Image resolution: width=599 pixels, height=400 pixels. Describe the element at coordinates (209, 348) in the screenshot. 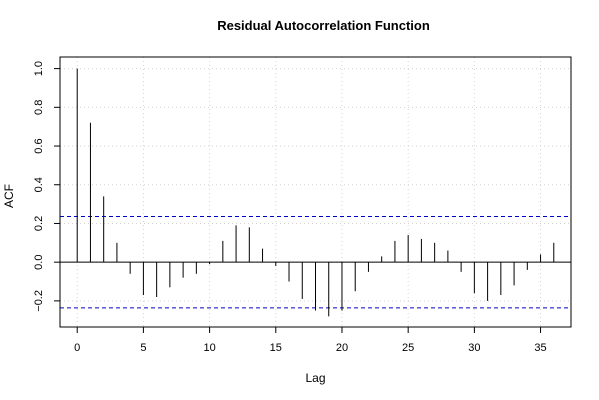

I see `x-tick-label-2: 10` at that location.